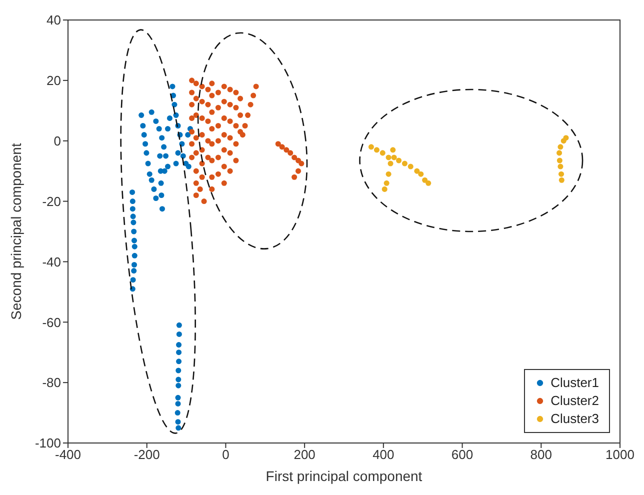 This screenshot has width=644, height=495. I want to click on x-tick-label: 600, so click(462, 454).